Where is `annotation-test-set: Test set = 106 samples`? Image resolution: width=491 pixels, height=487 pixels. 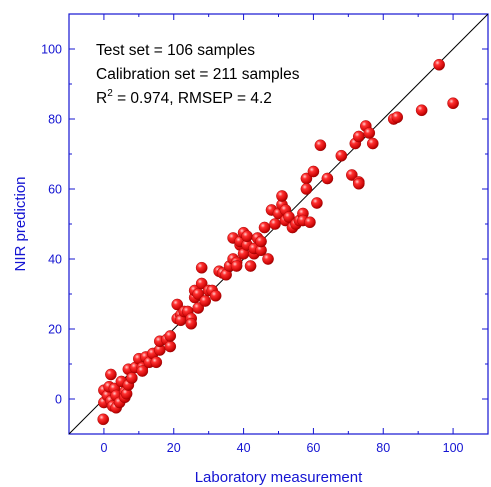
annotation-test-set: Test set = 106 samples is located at coordinates (175, 50).